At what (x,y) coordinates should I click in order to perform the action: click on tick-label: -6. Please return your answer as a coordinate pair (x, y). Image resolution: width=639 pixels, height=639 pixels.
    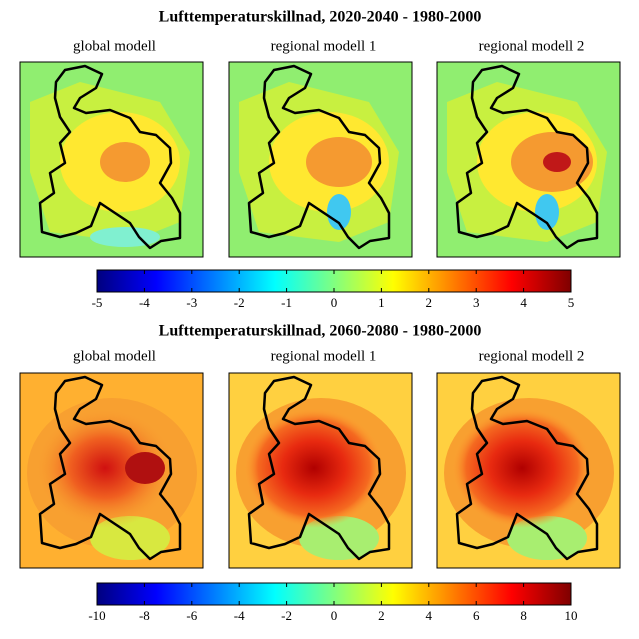
    Looking at the image, I should click on (191, 615).